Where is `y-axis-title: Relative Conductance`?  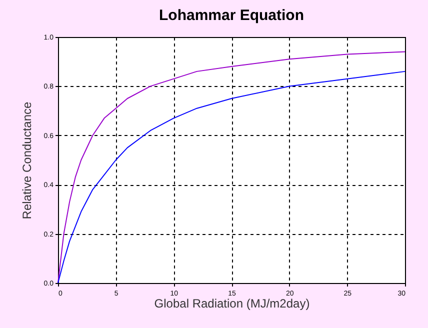 y-axis-title: Relative Conductance is located at coordinates (27, 160).